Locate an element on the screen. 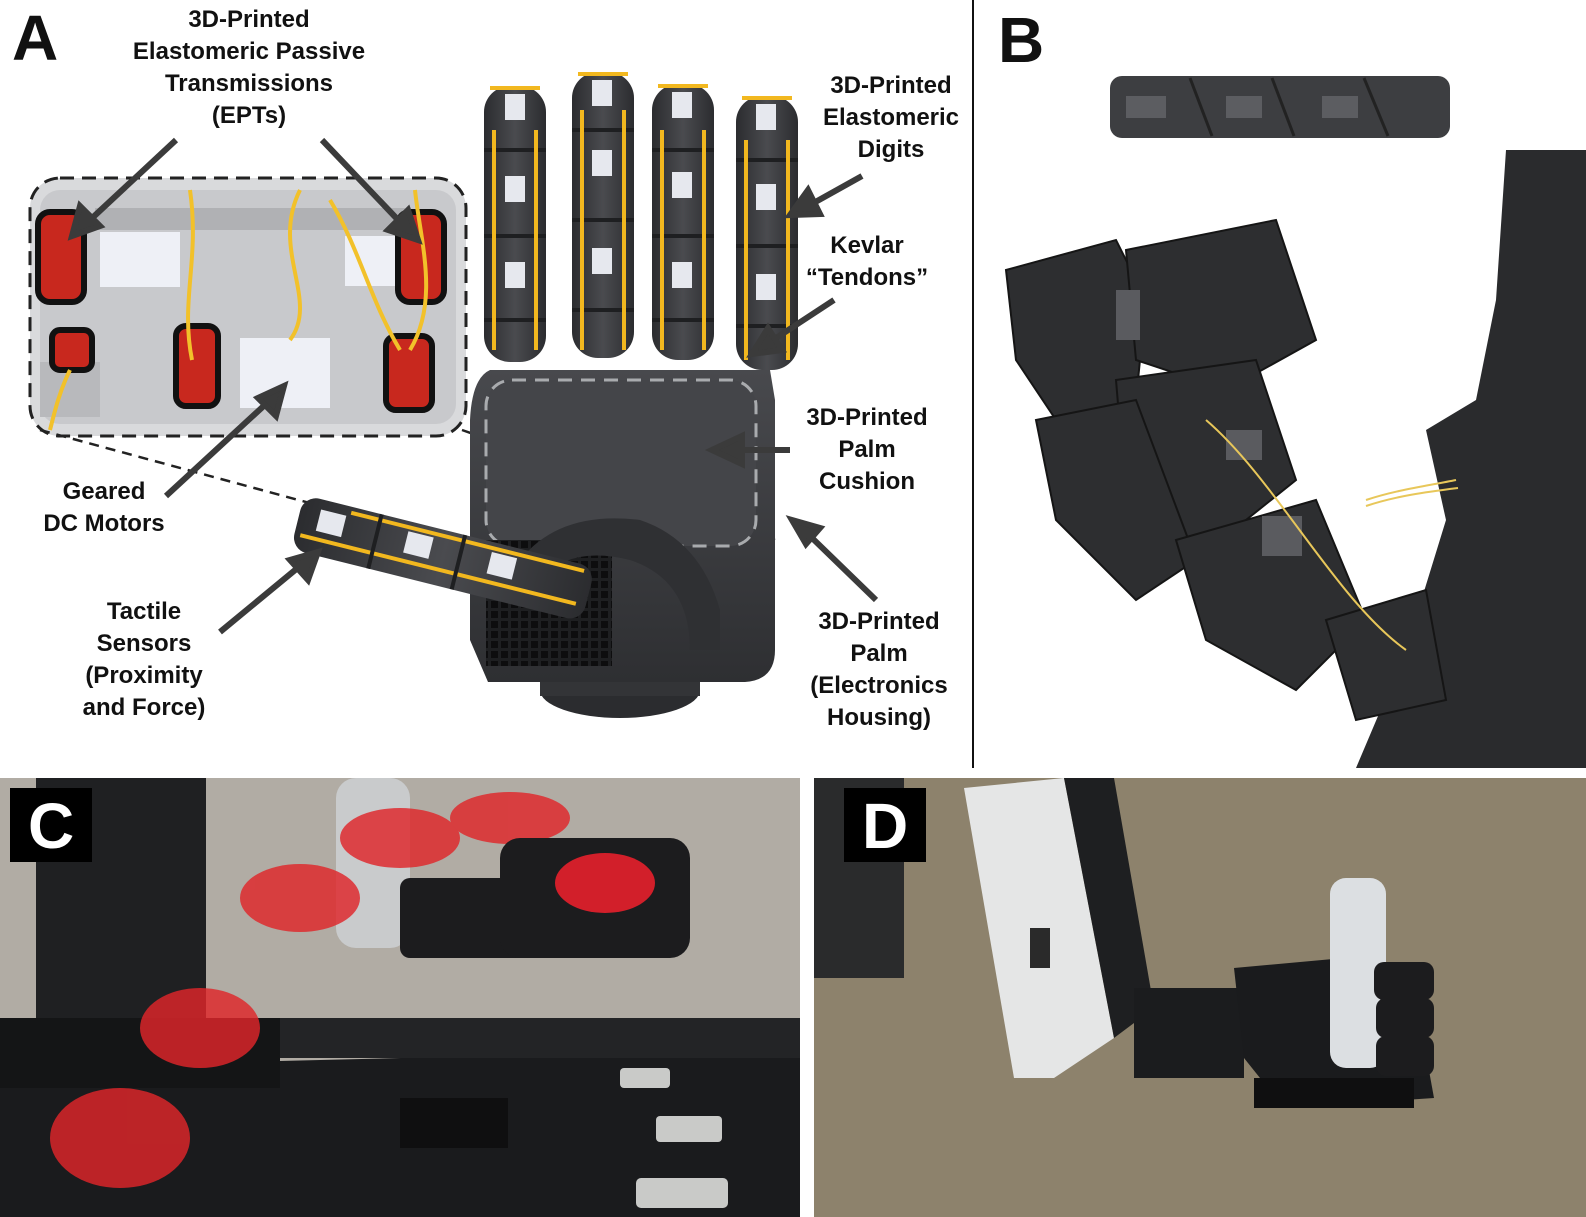 Image resolution: width=1586 pixels, height=1217 pixels. callout-motors-line: Geared is located at coordinates (104, 491).